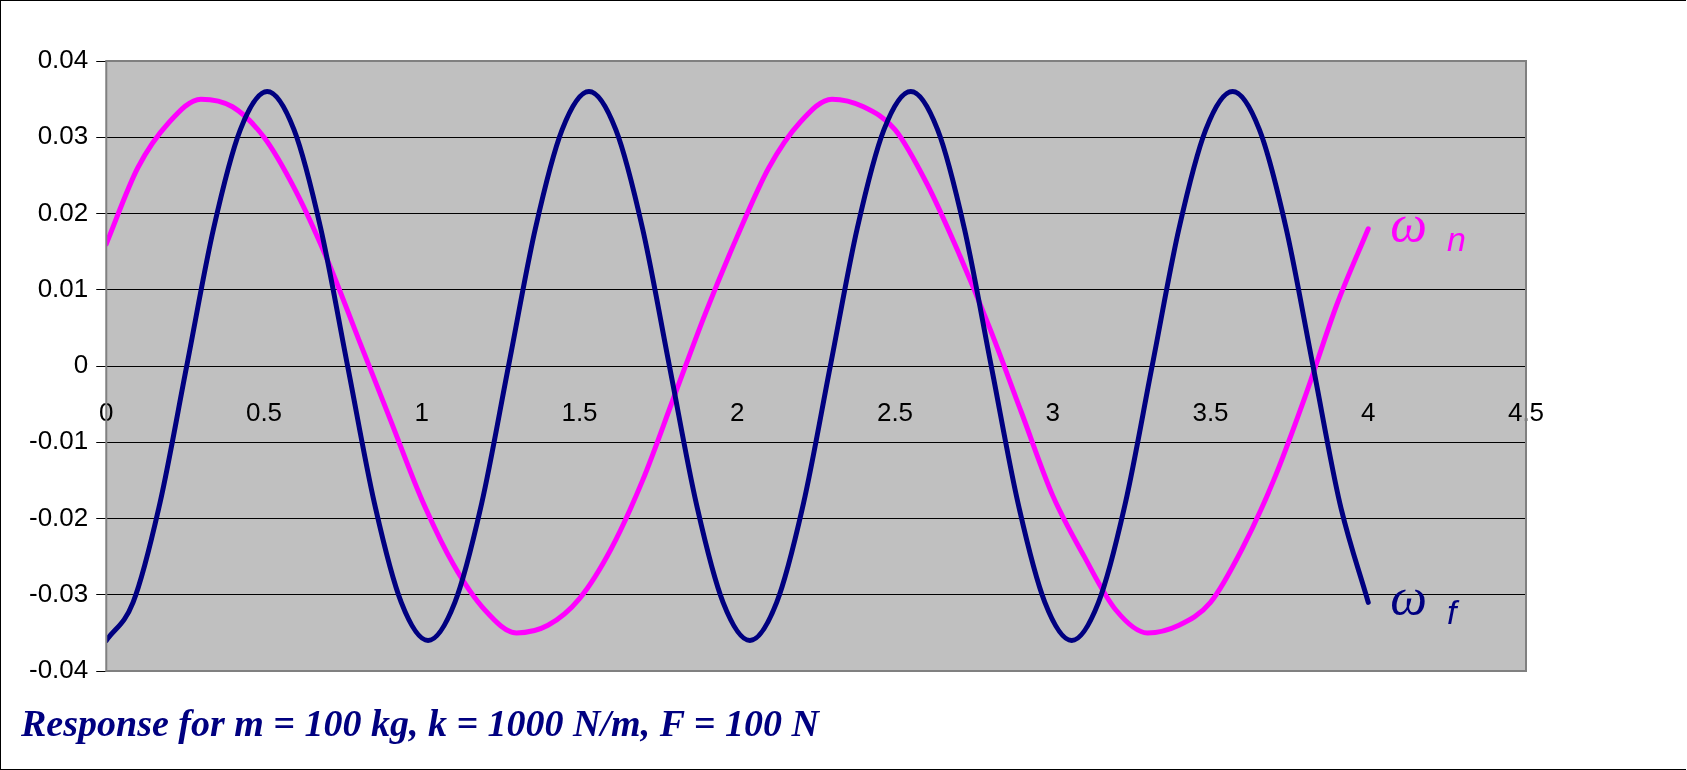 The height and width of the screenshot is (770, 1687). What do you see at coordinates (63, 211) in the screenshot?
I see `y-tick-label: 0.02` at bounding box center [63, 211].